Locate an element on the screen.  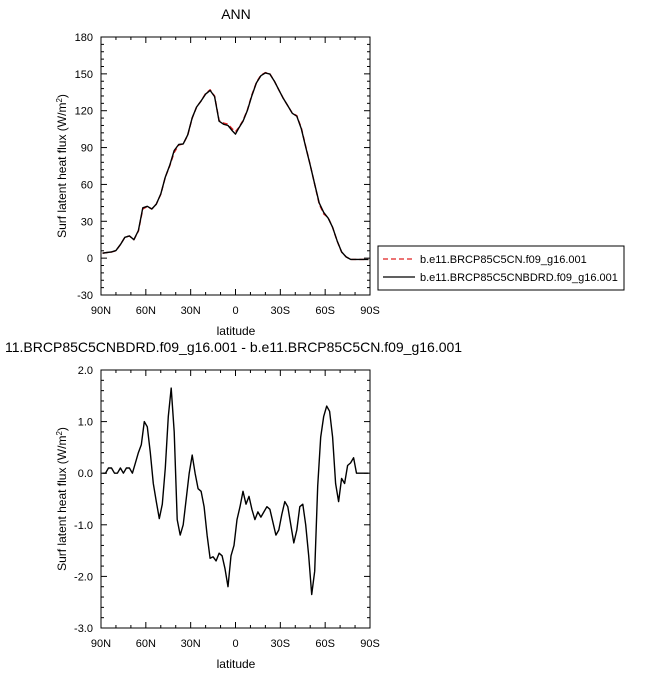
bottom-chart-ylabel: Surf latent heat flux (W/m2) is located at coordinates (62, 499).